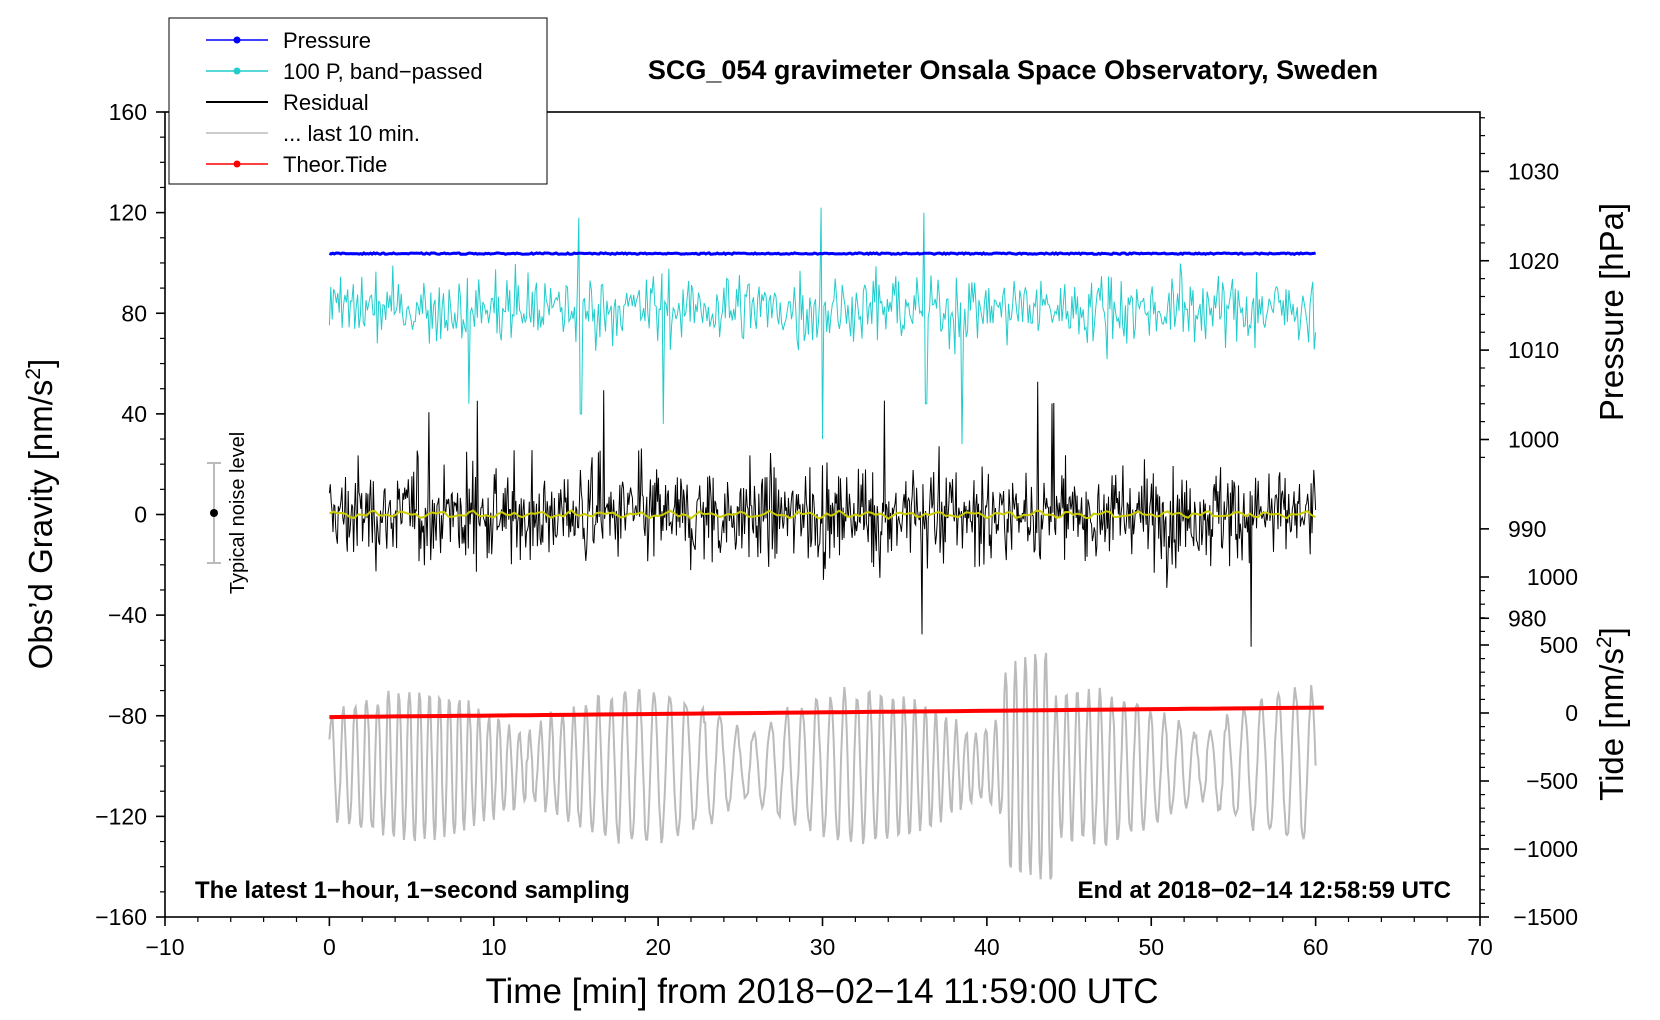 The height and width of the screenshot is (1020, 1660). Describe the element at coordinates (1604, 642) in the screenshot. I see `y-axis-label-tide-sup: 2` at that location.